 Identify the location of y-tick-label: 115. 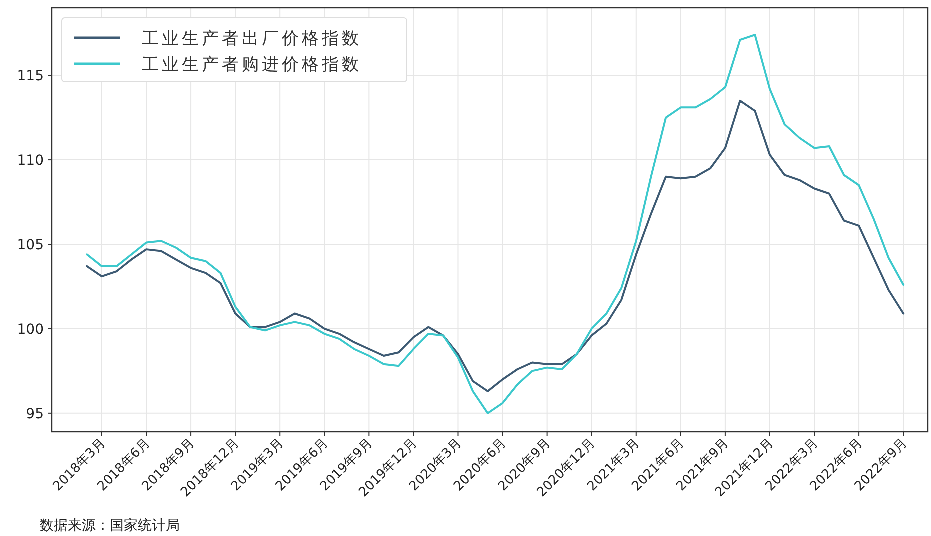
(30, 76).